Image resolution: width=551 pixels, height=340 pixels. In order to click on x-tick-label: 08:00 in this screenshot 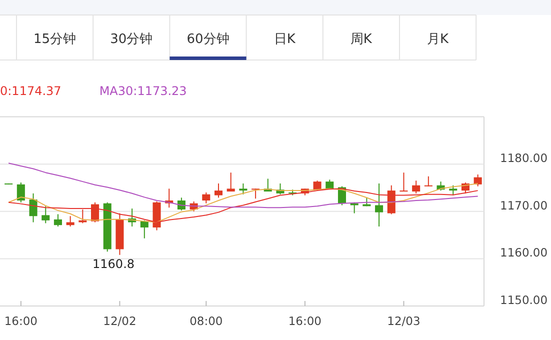, I will do `click(206, 321)`.